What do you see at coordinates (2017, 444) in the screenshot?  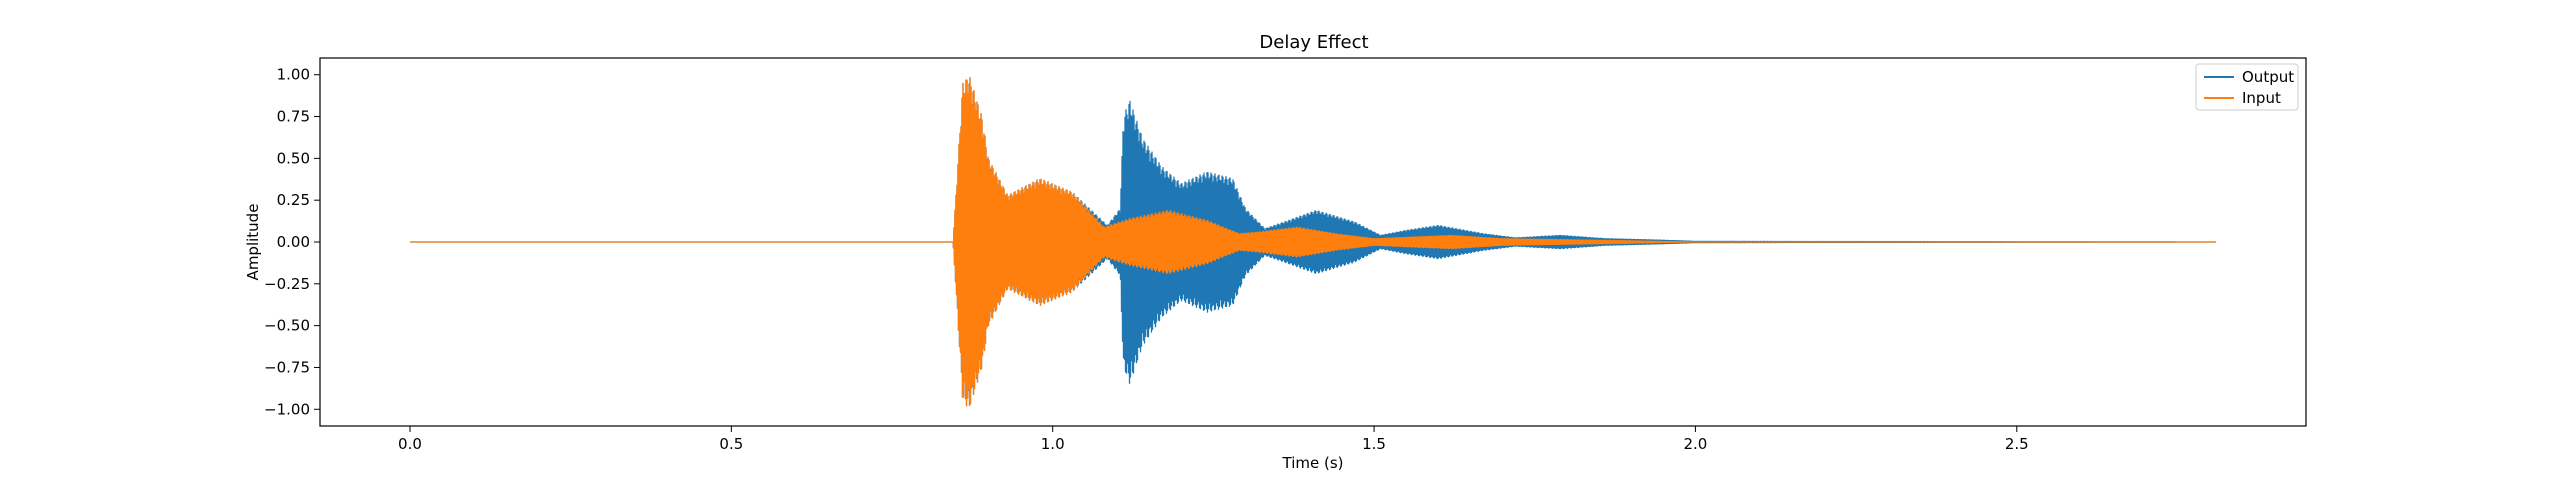 I see `x-tick-label: 2.5` at bounding box center [2017, 444].